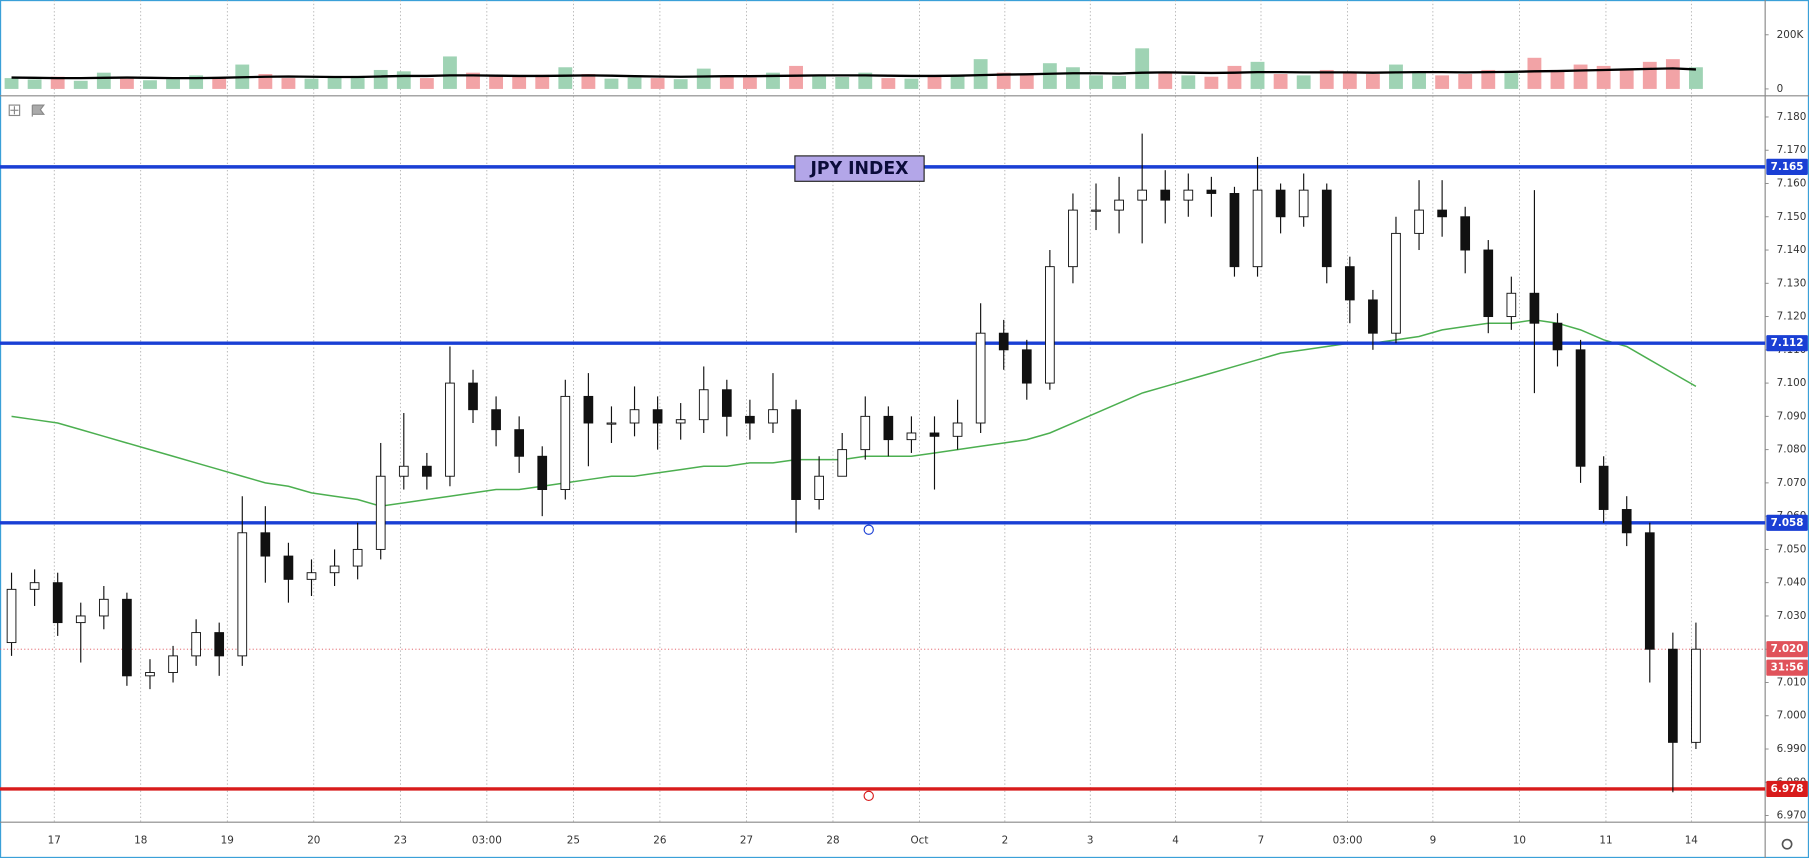 The height and width of the screenshot is (858, 1809). What do you see at coordinates (1261, 841) in the screenshot?
I see `x-tick-label: 7` at bounding box center [1261, 841].